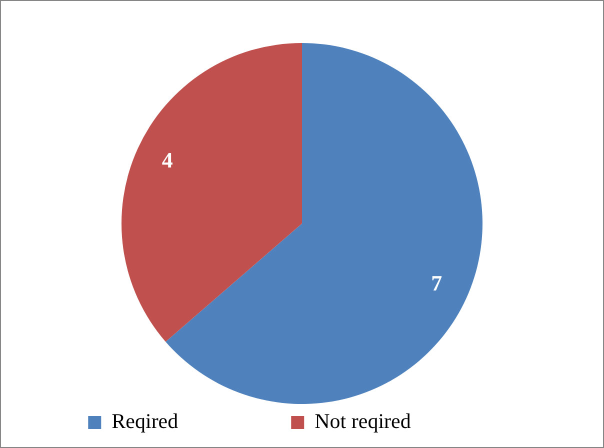 This screenshot has height=448, width=604. Describe the element at coordinates (198, 421) in the screenshot. I see `legend-label: Reqired` at that location.